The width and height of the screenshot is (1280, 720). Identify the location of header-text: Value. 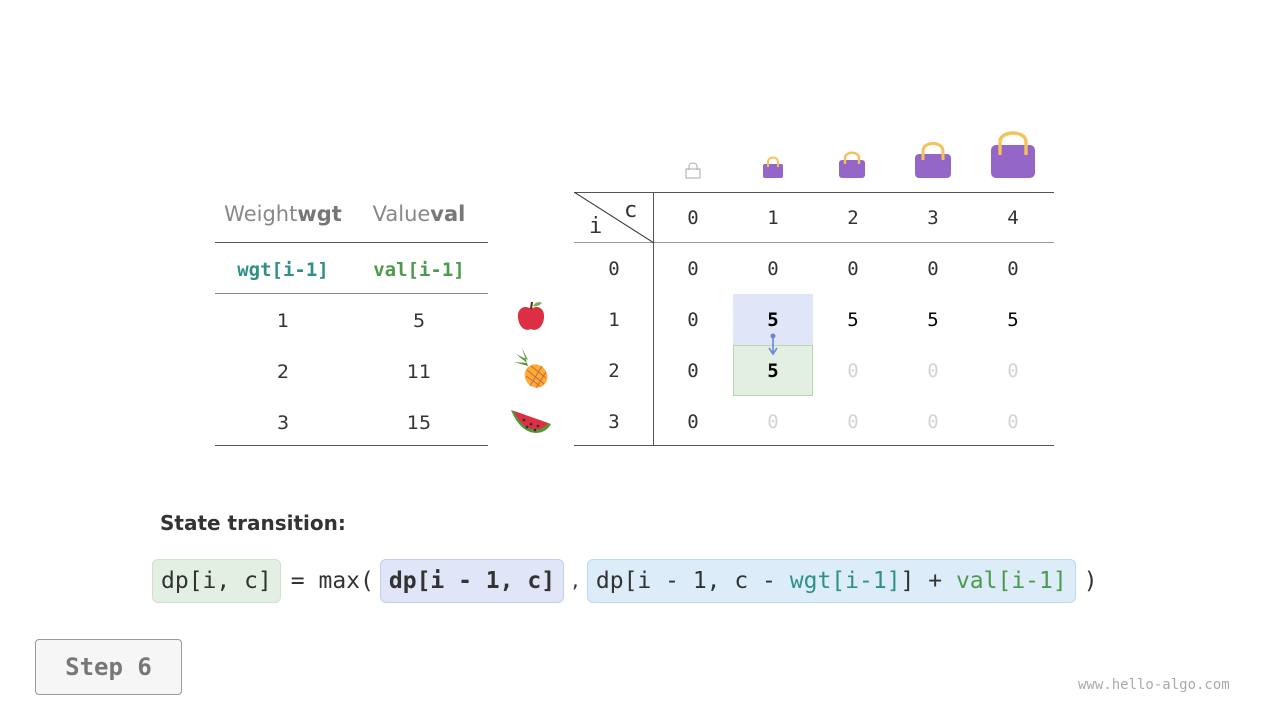
(401, 213).